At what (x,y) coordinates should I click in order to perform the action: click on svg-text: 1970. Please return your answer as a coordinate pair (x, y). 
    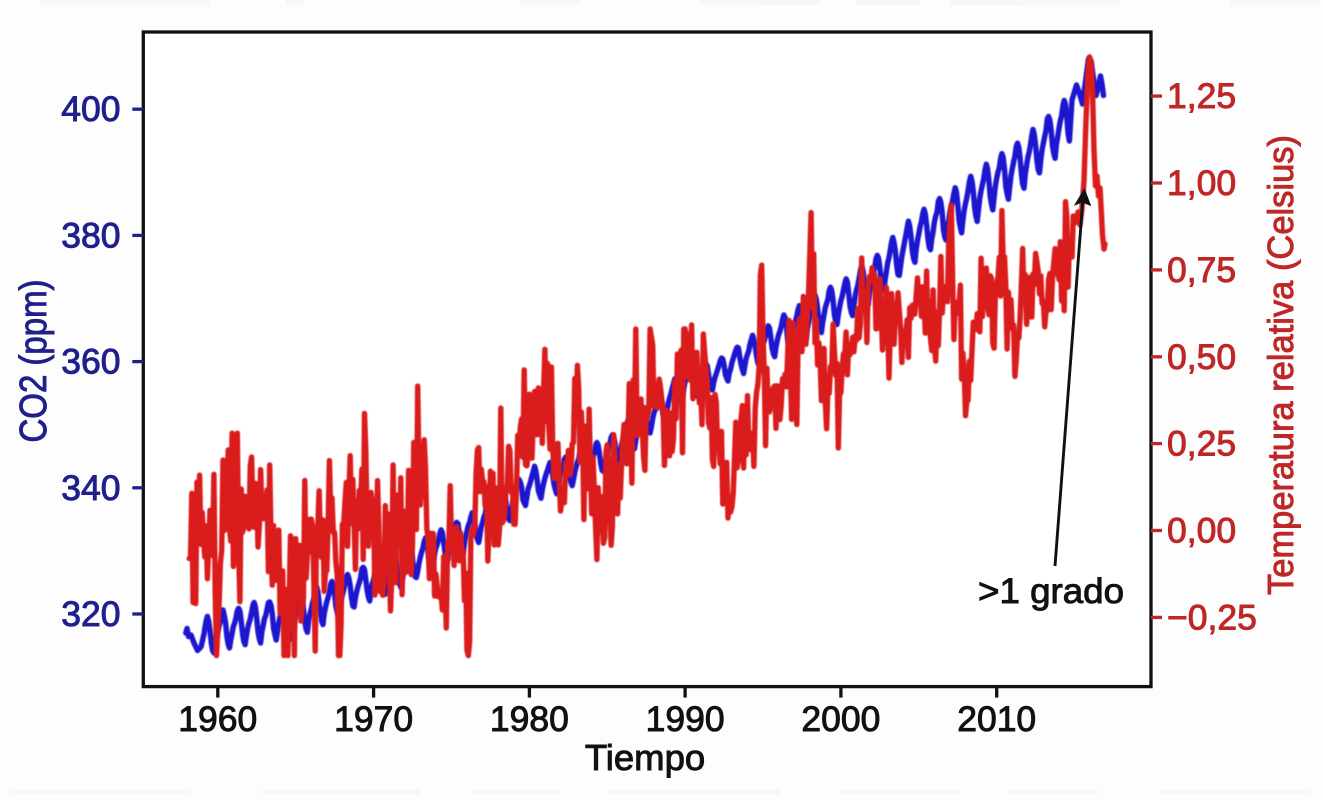
    Looking at the image, I should click on (373, 719).